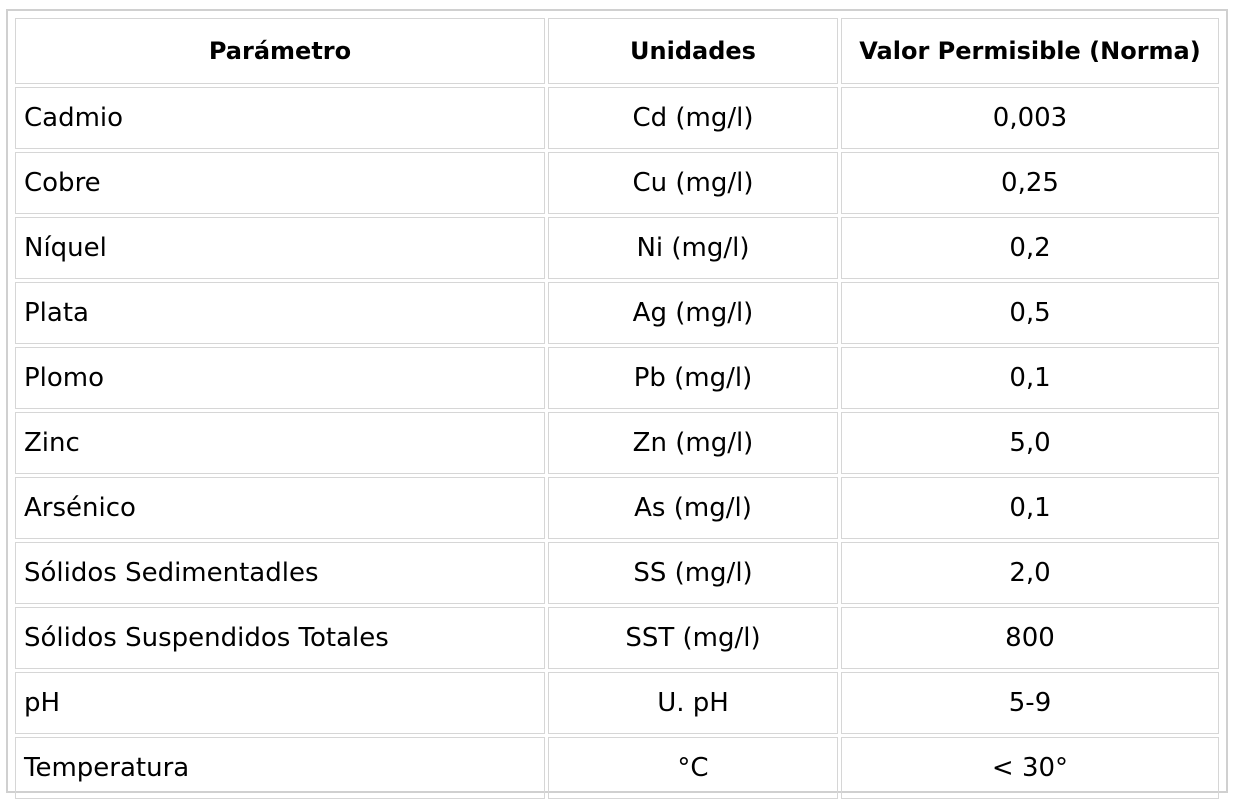 The width and height of the screenshot is (1246, 806). What do you see at coordinates (1030, 768) in the screenshot?
I see `cell-valor: < 30°` at bounding box center [1030, 768].